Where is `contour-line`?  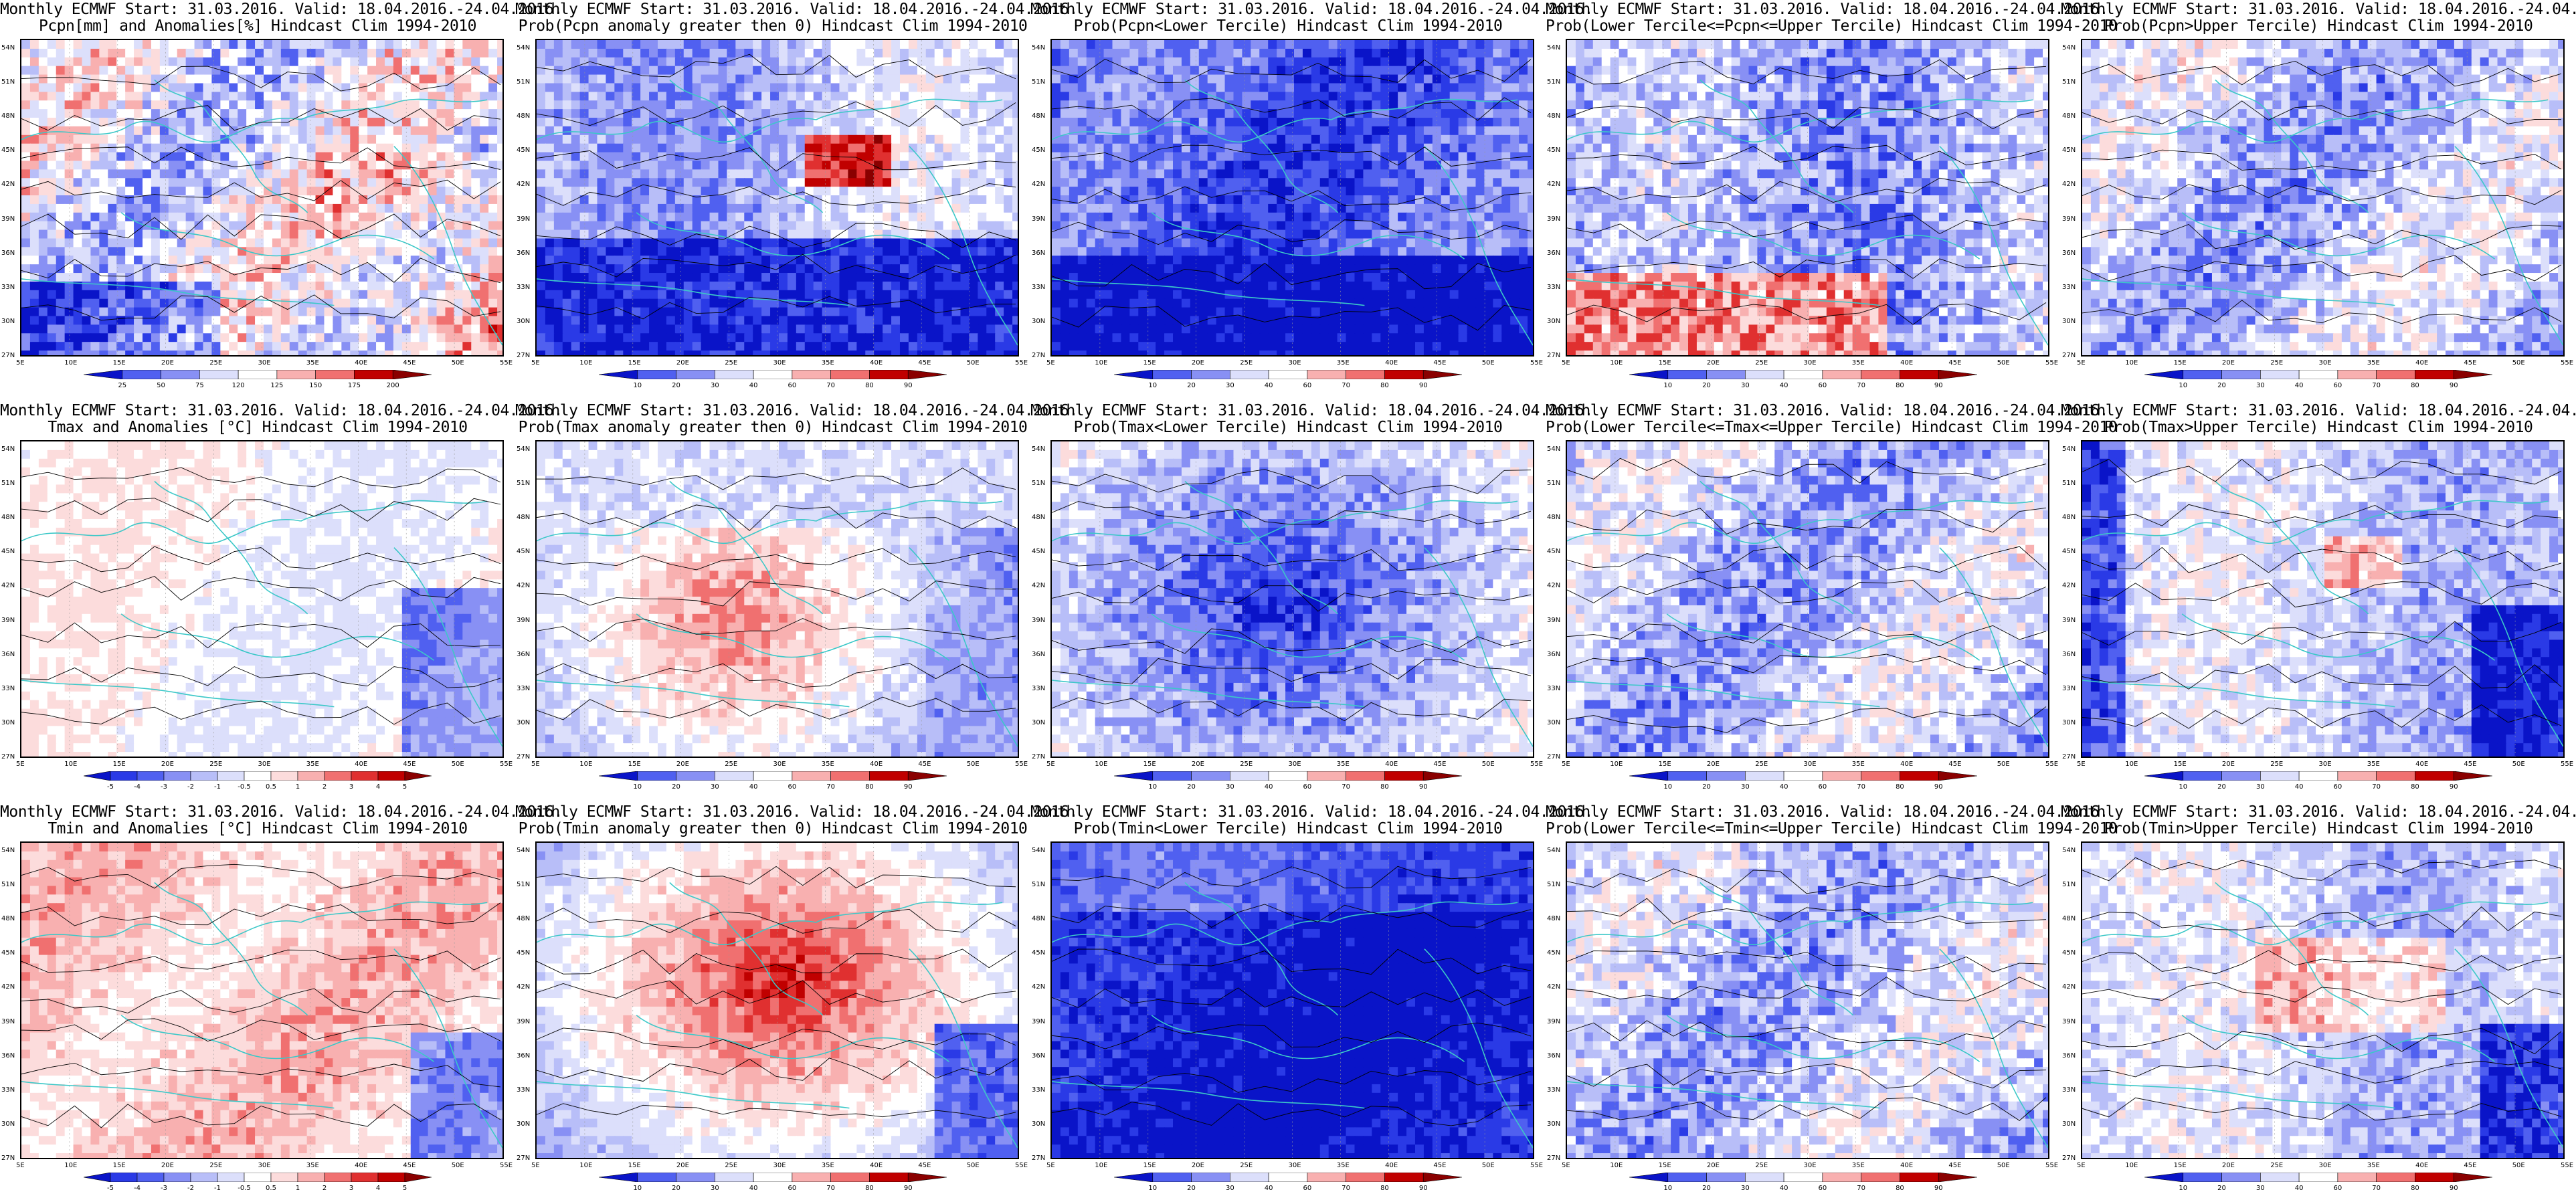
contour-line is located at coordinates (777, 267).